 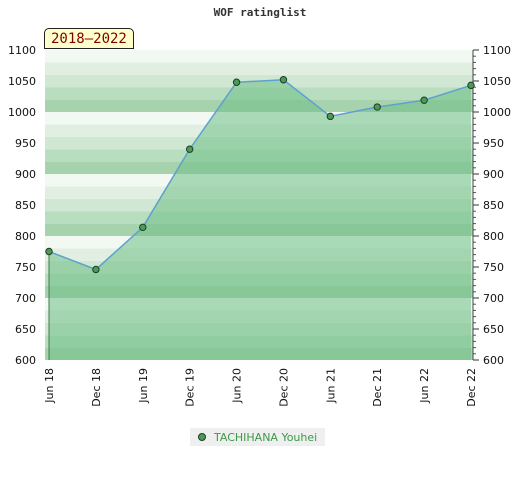 I want to click on y-tick-label-right: 850, so click(x=493, y=205).